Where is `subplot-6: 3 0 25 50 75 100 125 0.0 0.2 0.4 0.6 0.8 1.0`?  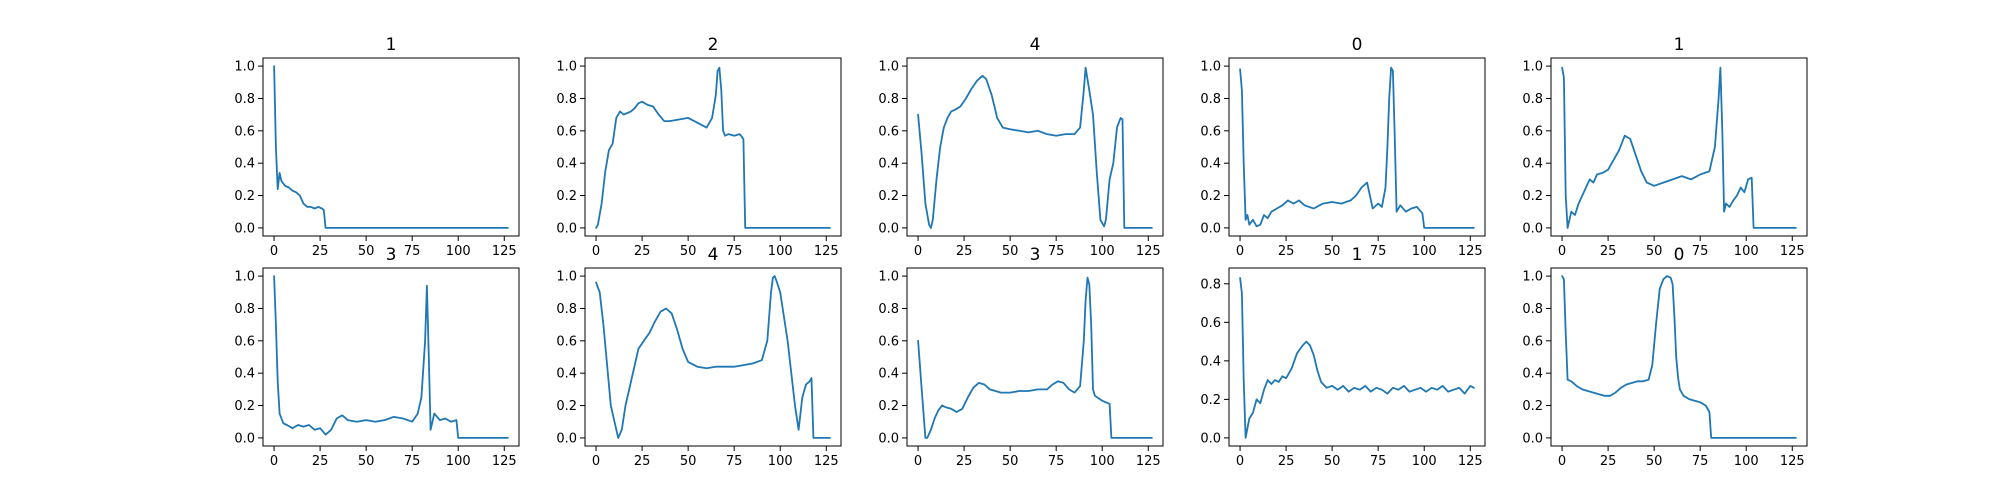 subplot-6: 3 0 25 50 75 100 125 0.0 0.2 0.4 0.6 0.8 1.0 is located at coordinates (376, 357).